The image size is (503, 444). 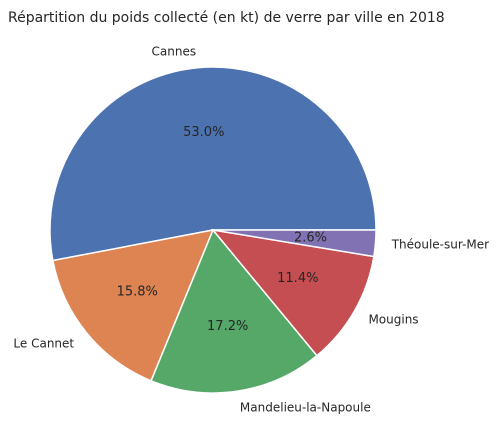 What do you see at coordinates (393, 319) in the screenshot?
I see `slice-label-mougins: Mougins` at bounding box center [393, 319].